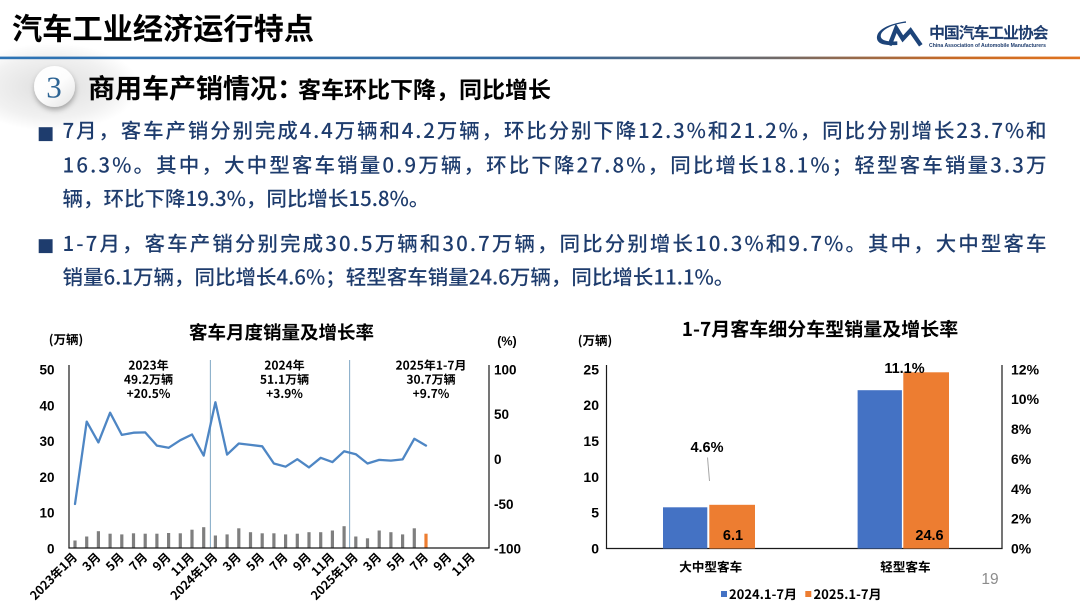 The image size is (1080, 608). Describe the element at coordinates (595, 513) in the screenshot. I see `svg-text: 5` at that location.